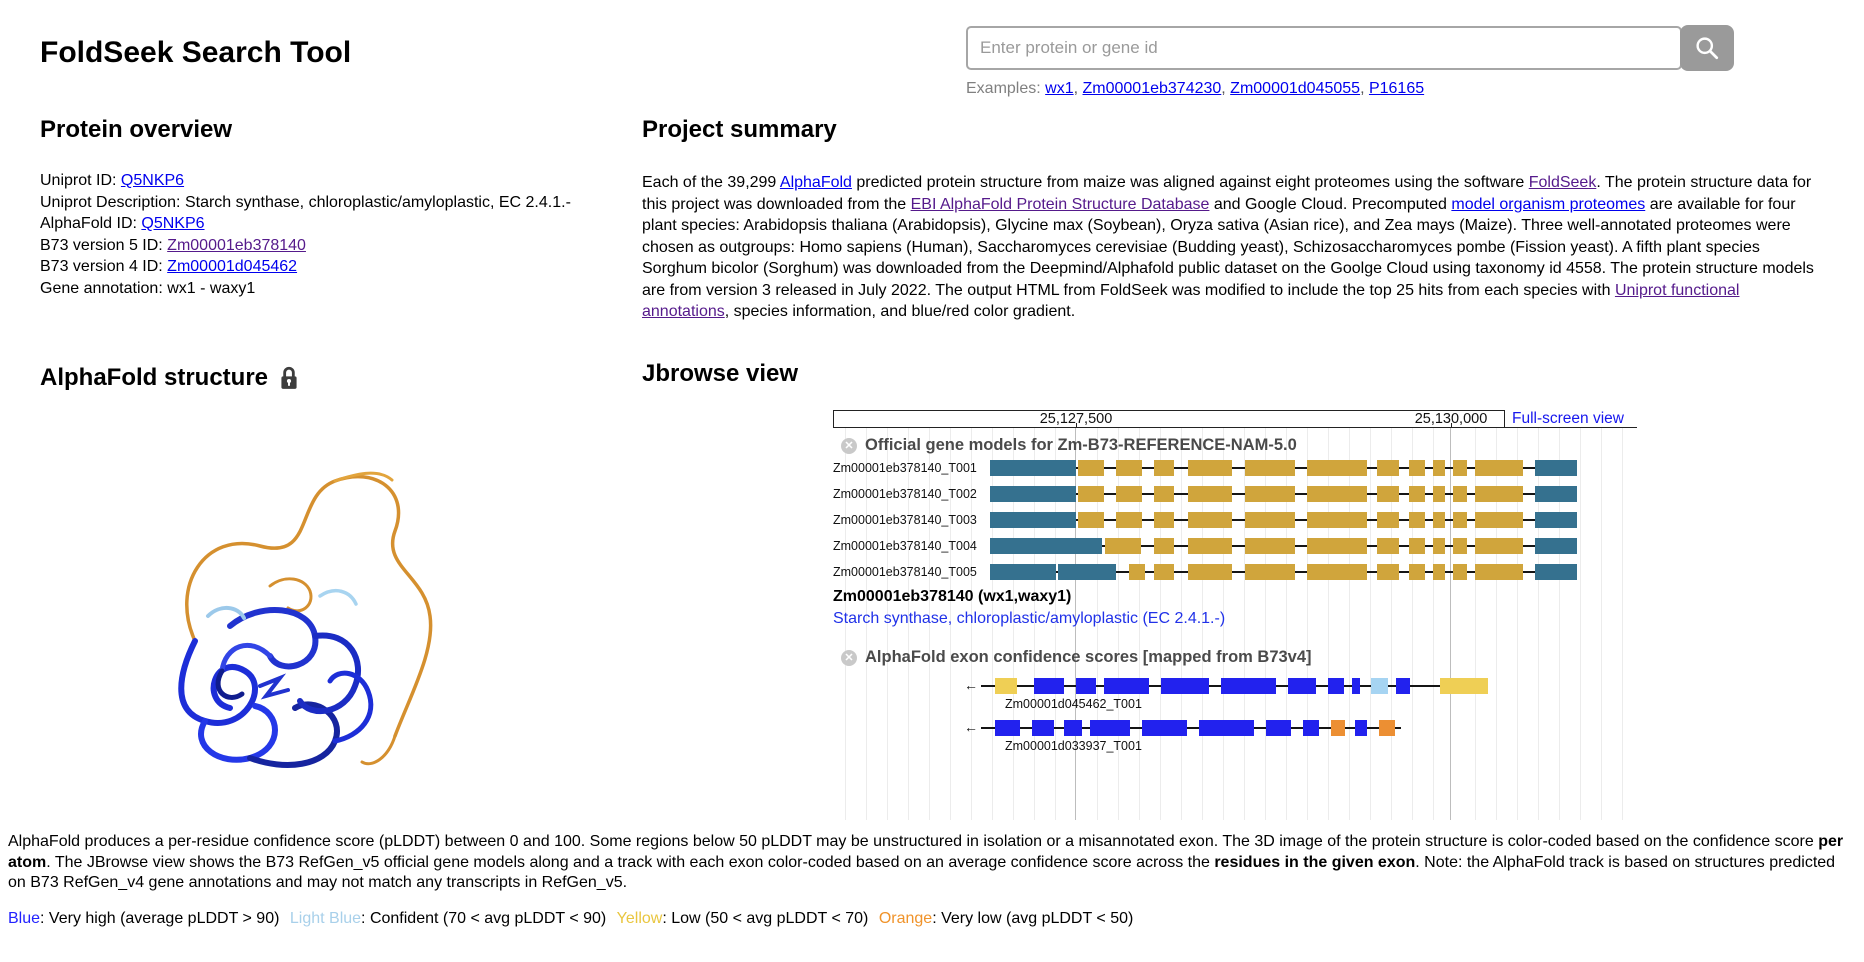  Describe the element at coordinates (1169, 419) in the screenshot. I see `jbrowse-ruler: 25,127,500 25,130,000` at that location.